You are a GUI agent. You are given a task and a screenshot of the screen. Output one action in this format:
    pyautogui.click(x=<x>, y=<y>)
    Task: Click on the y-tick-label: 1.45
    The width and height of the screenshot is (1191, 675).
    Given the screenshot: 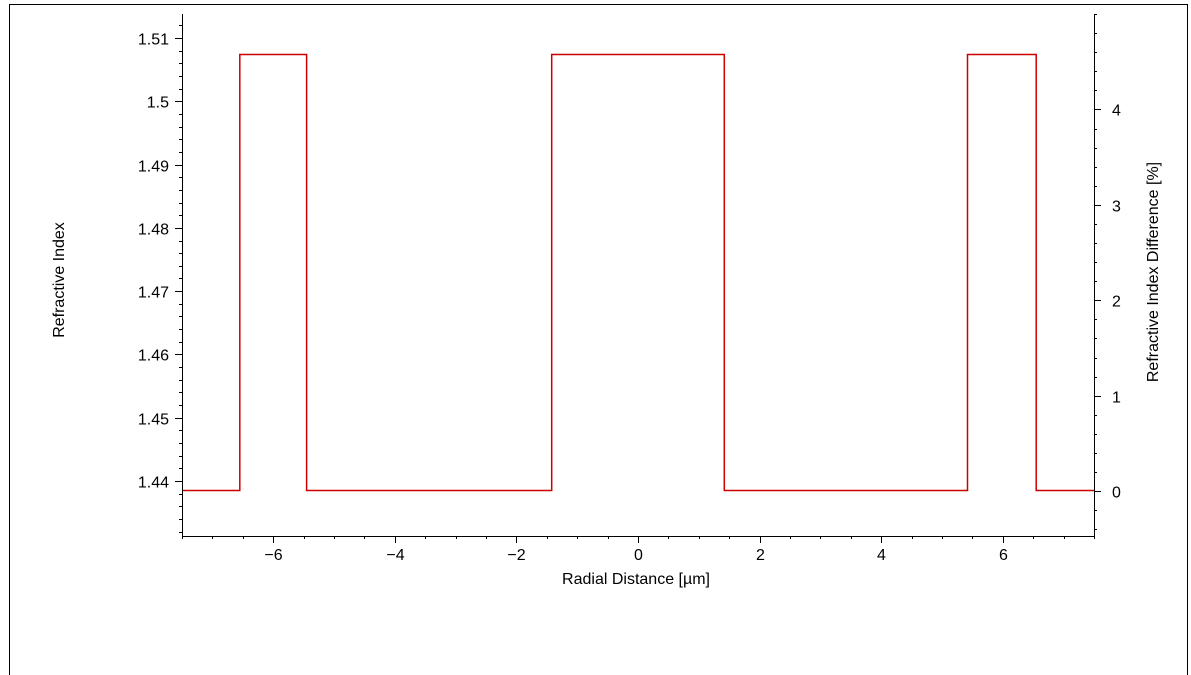 What is the action you would take?
    pyautogui.click(x=153, y=420)
    